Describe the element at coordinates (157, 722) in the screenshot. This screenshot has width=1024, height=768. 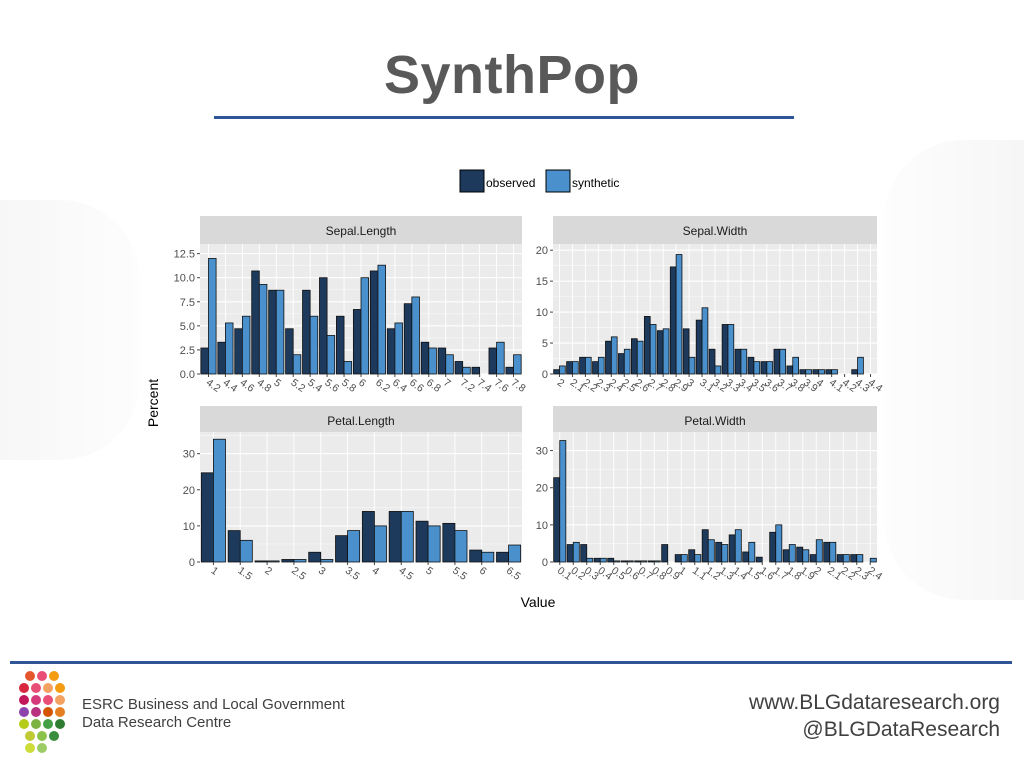
I see `organisation-name-line-2: Data Research Centre` at that location.